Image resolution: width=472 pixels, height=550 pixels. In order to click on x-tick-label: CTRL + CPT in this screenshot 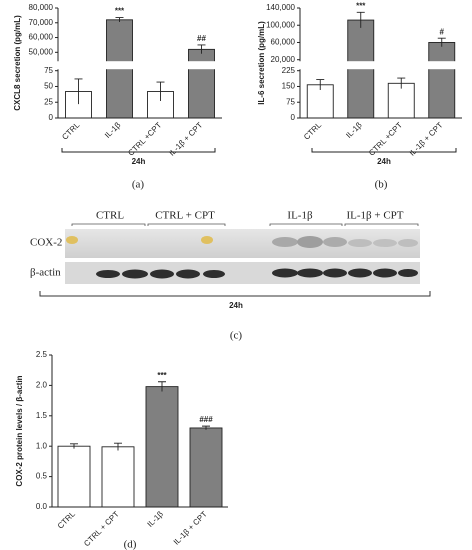, I will do `click(101, 528)`.